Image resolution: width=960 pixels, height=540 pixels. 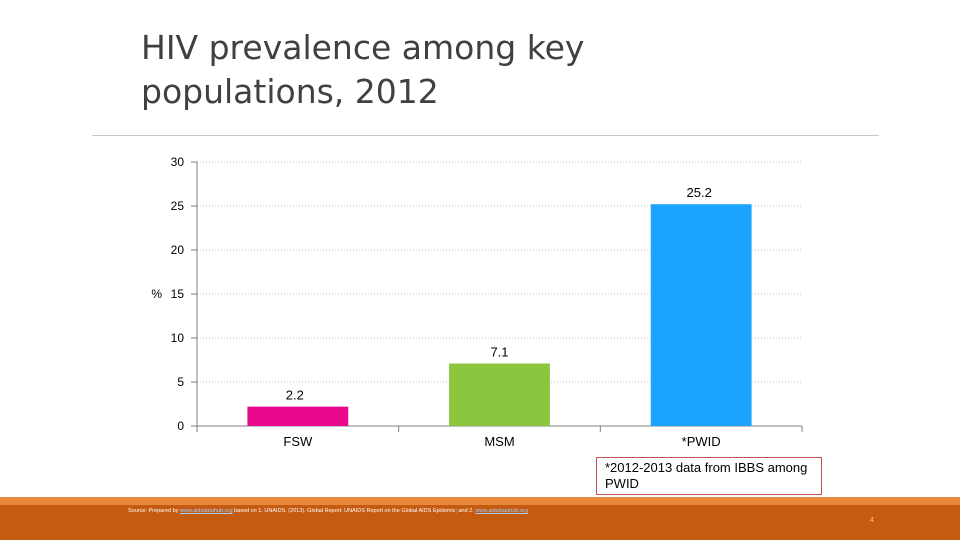 I want to click on y-tick-label: 25, so click(x=178, y=206).